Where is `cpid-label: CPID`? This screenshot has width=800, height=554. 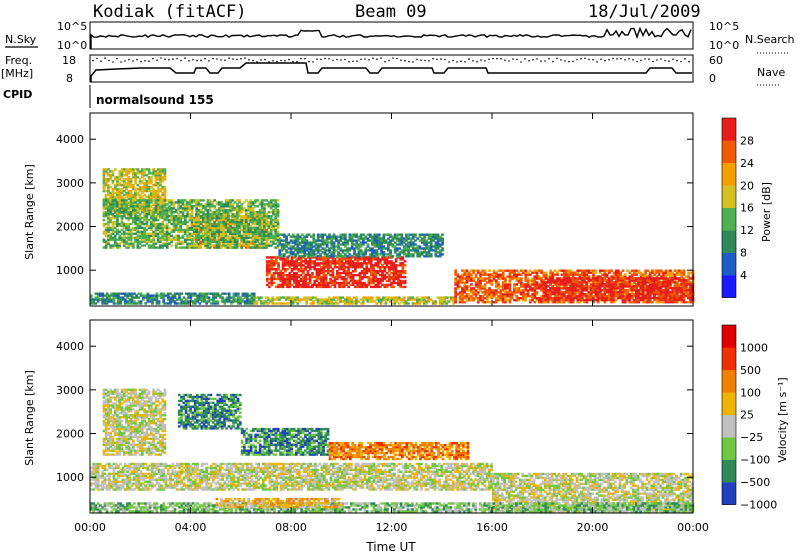
cpid-label: CPID is located at coordinates (17, 94).